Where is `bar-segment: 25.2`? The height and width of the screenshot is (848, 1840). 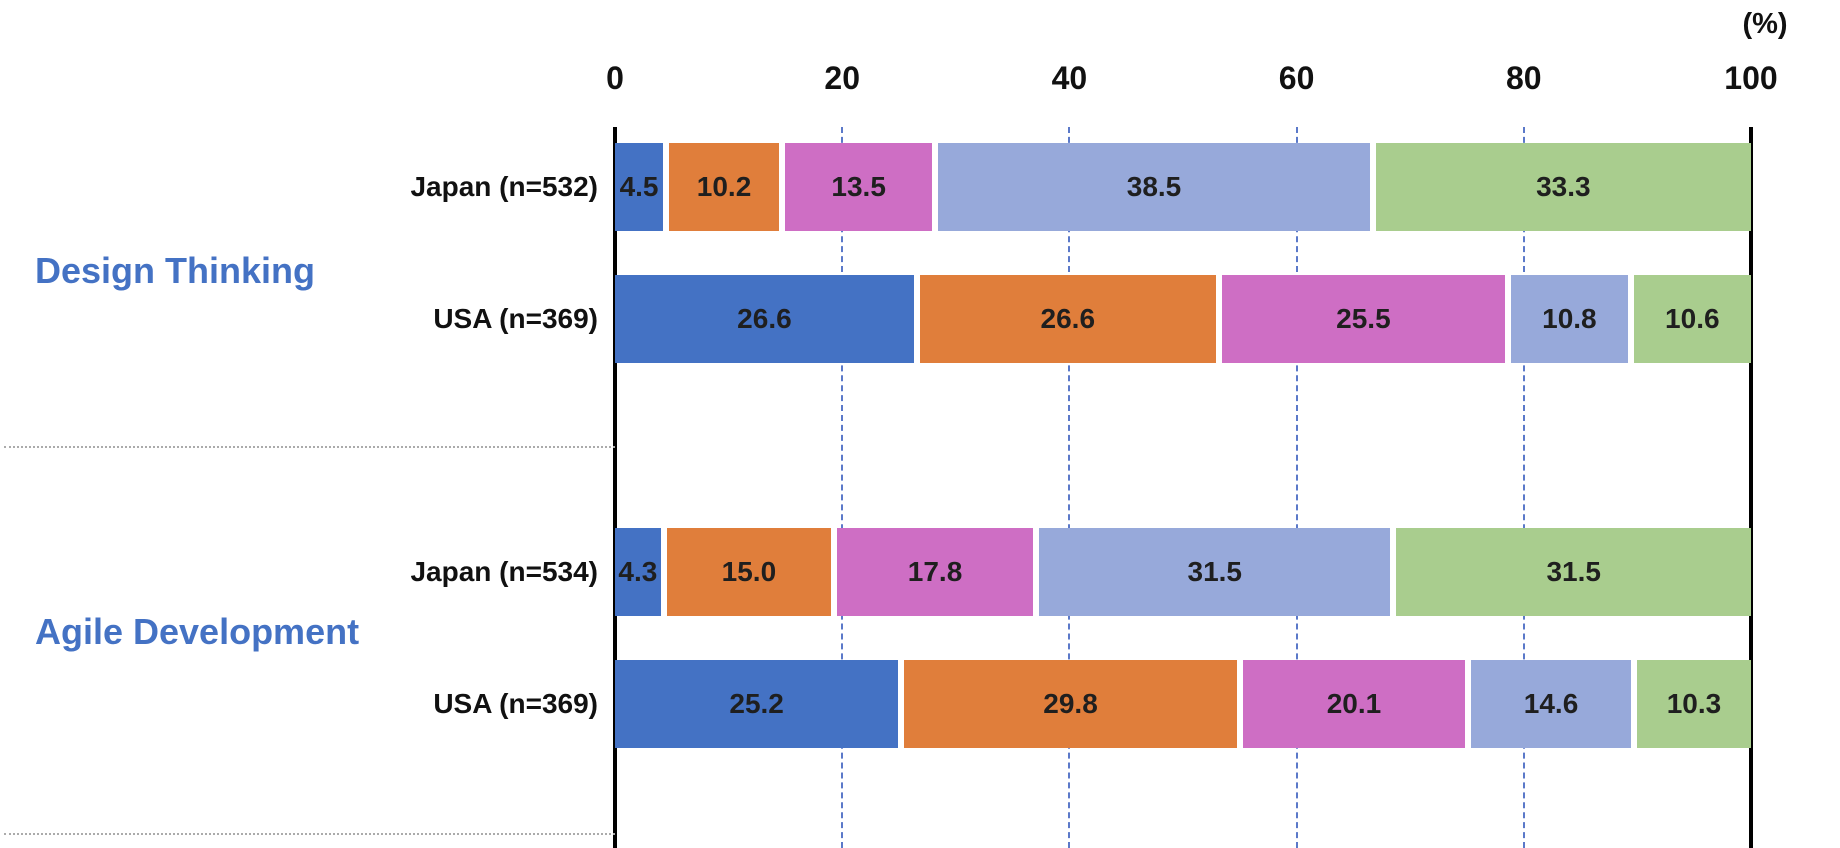
bar-segment: 25.2 is located at coordinates (758, 704).